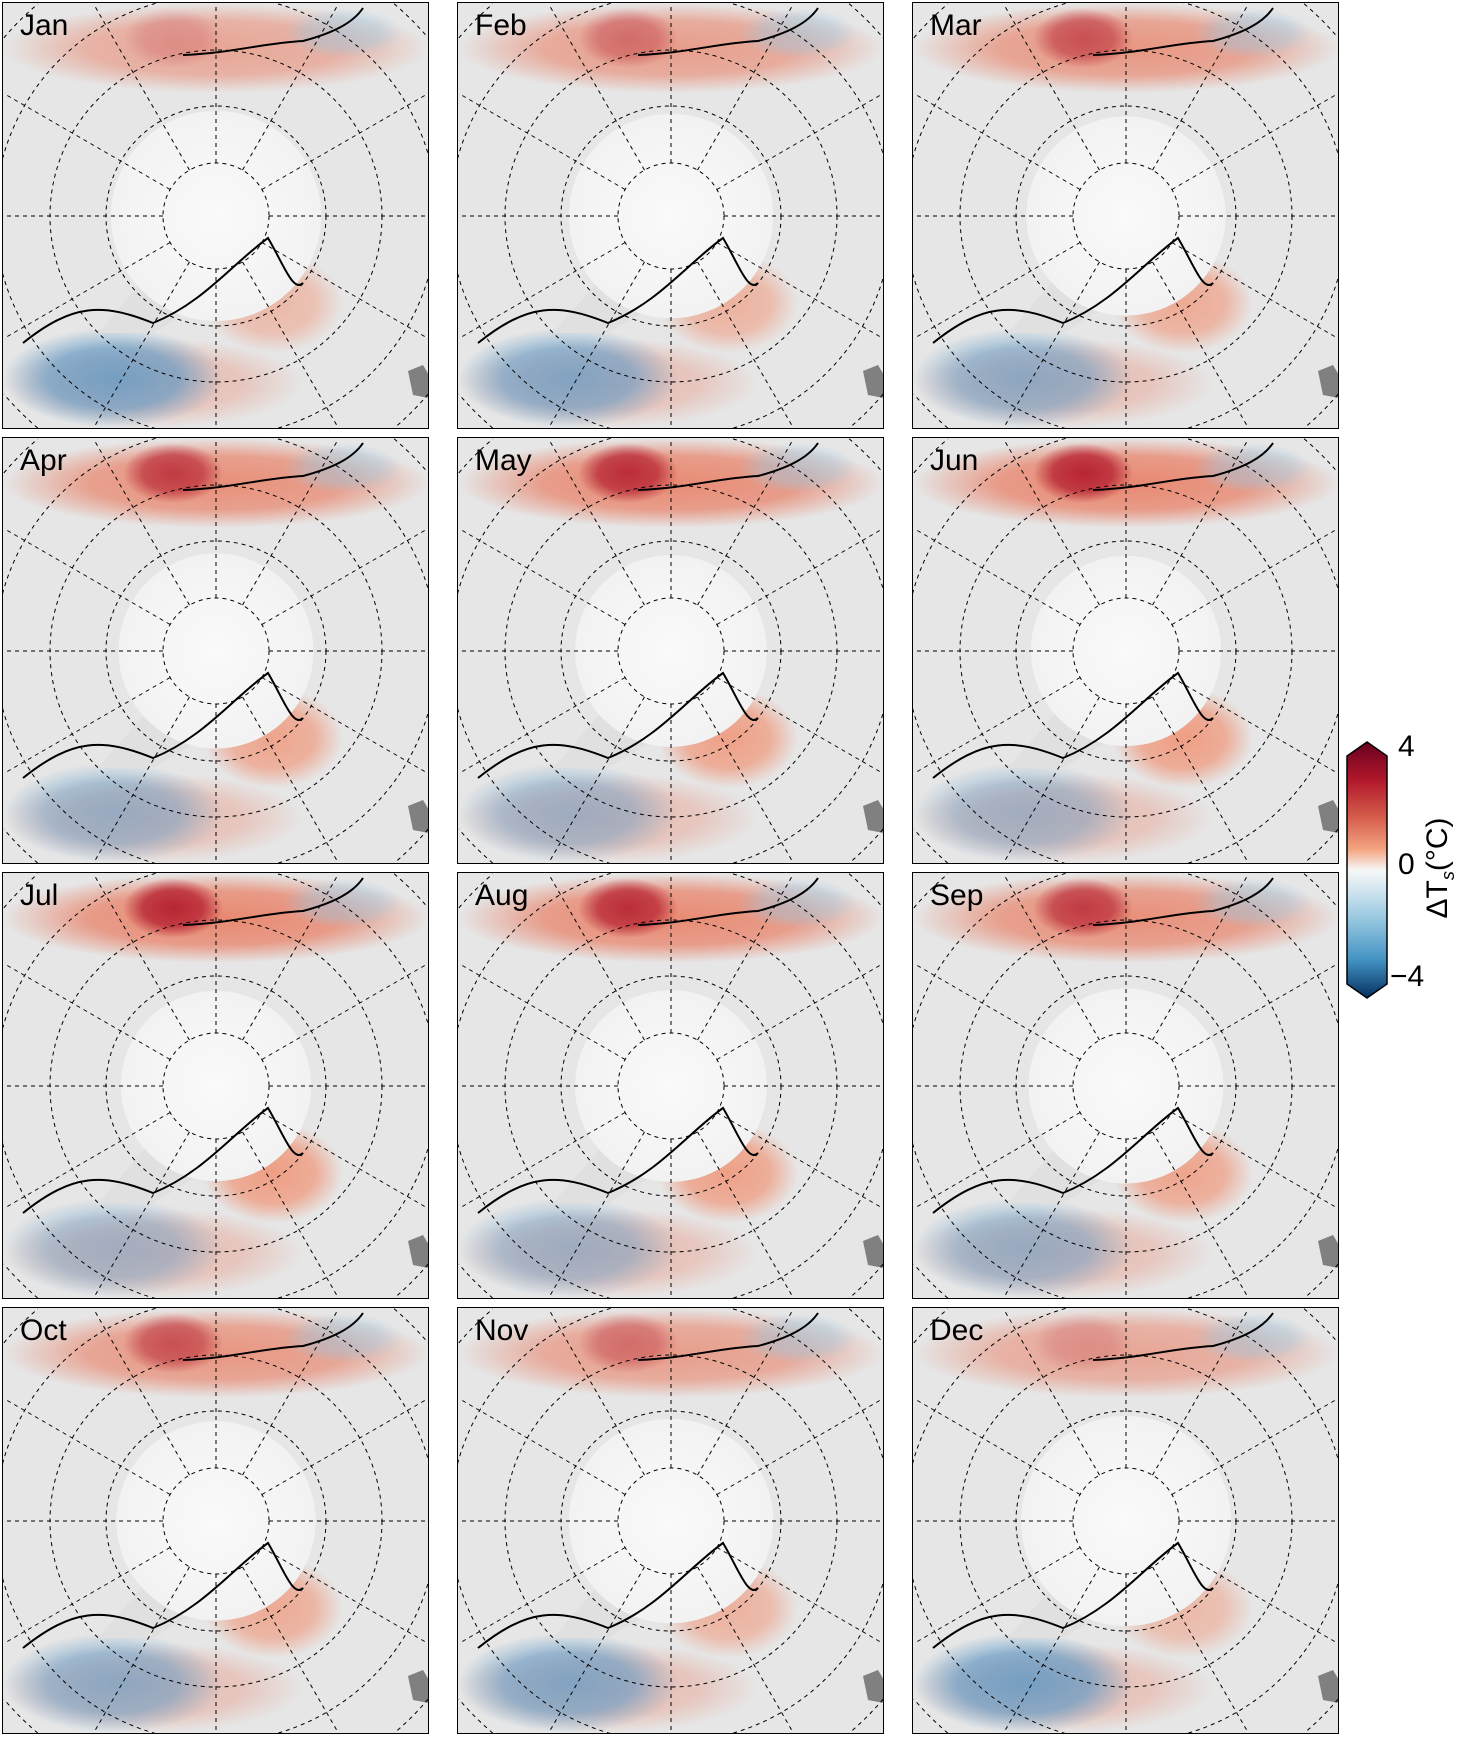  What do you see at coordinates (39, 895) in the screenshot?
I see `month-label: Jul` at bounding box center [39, 895].